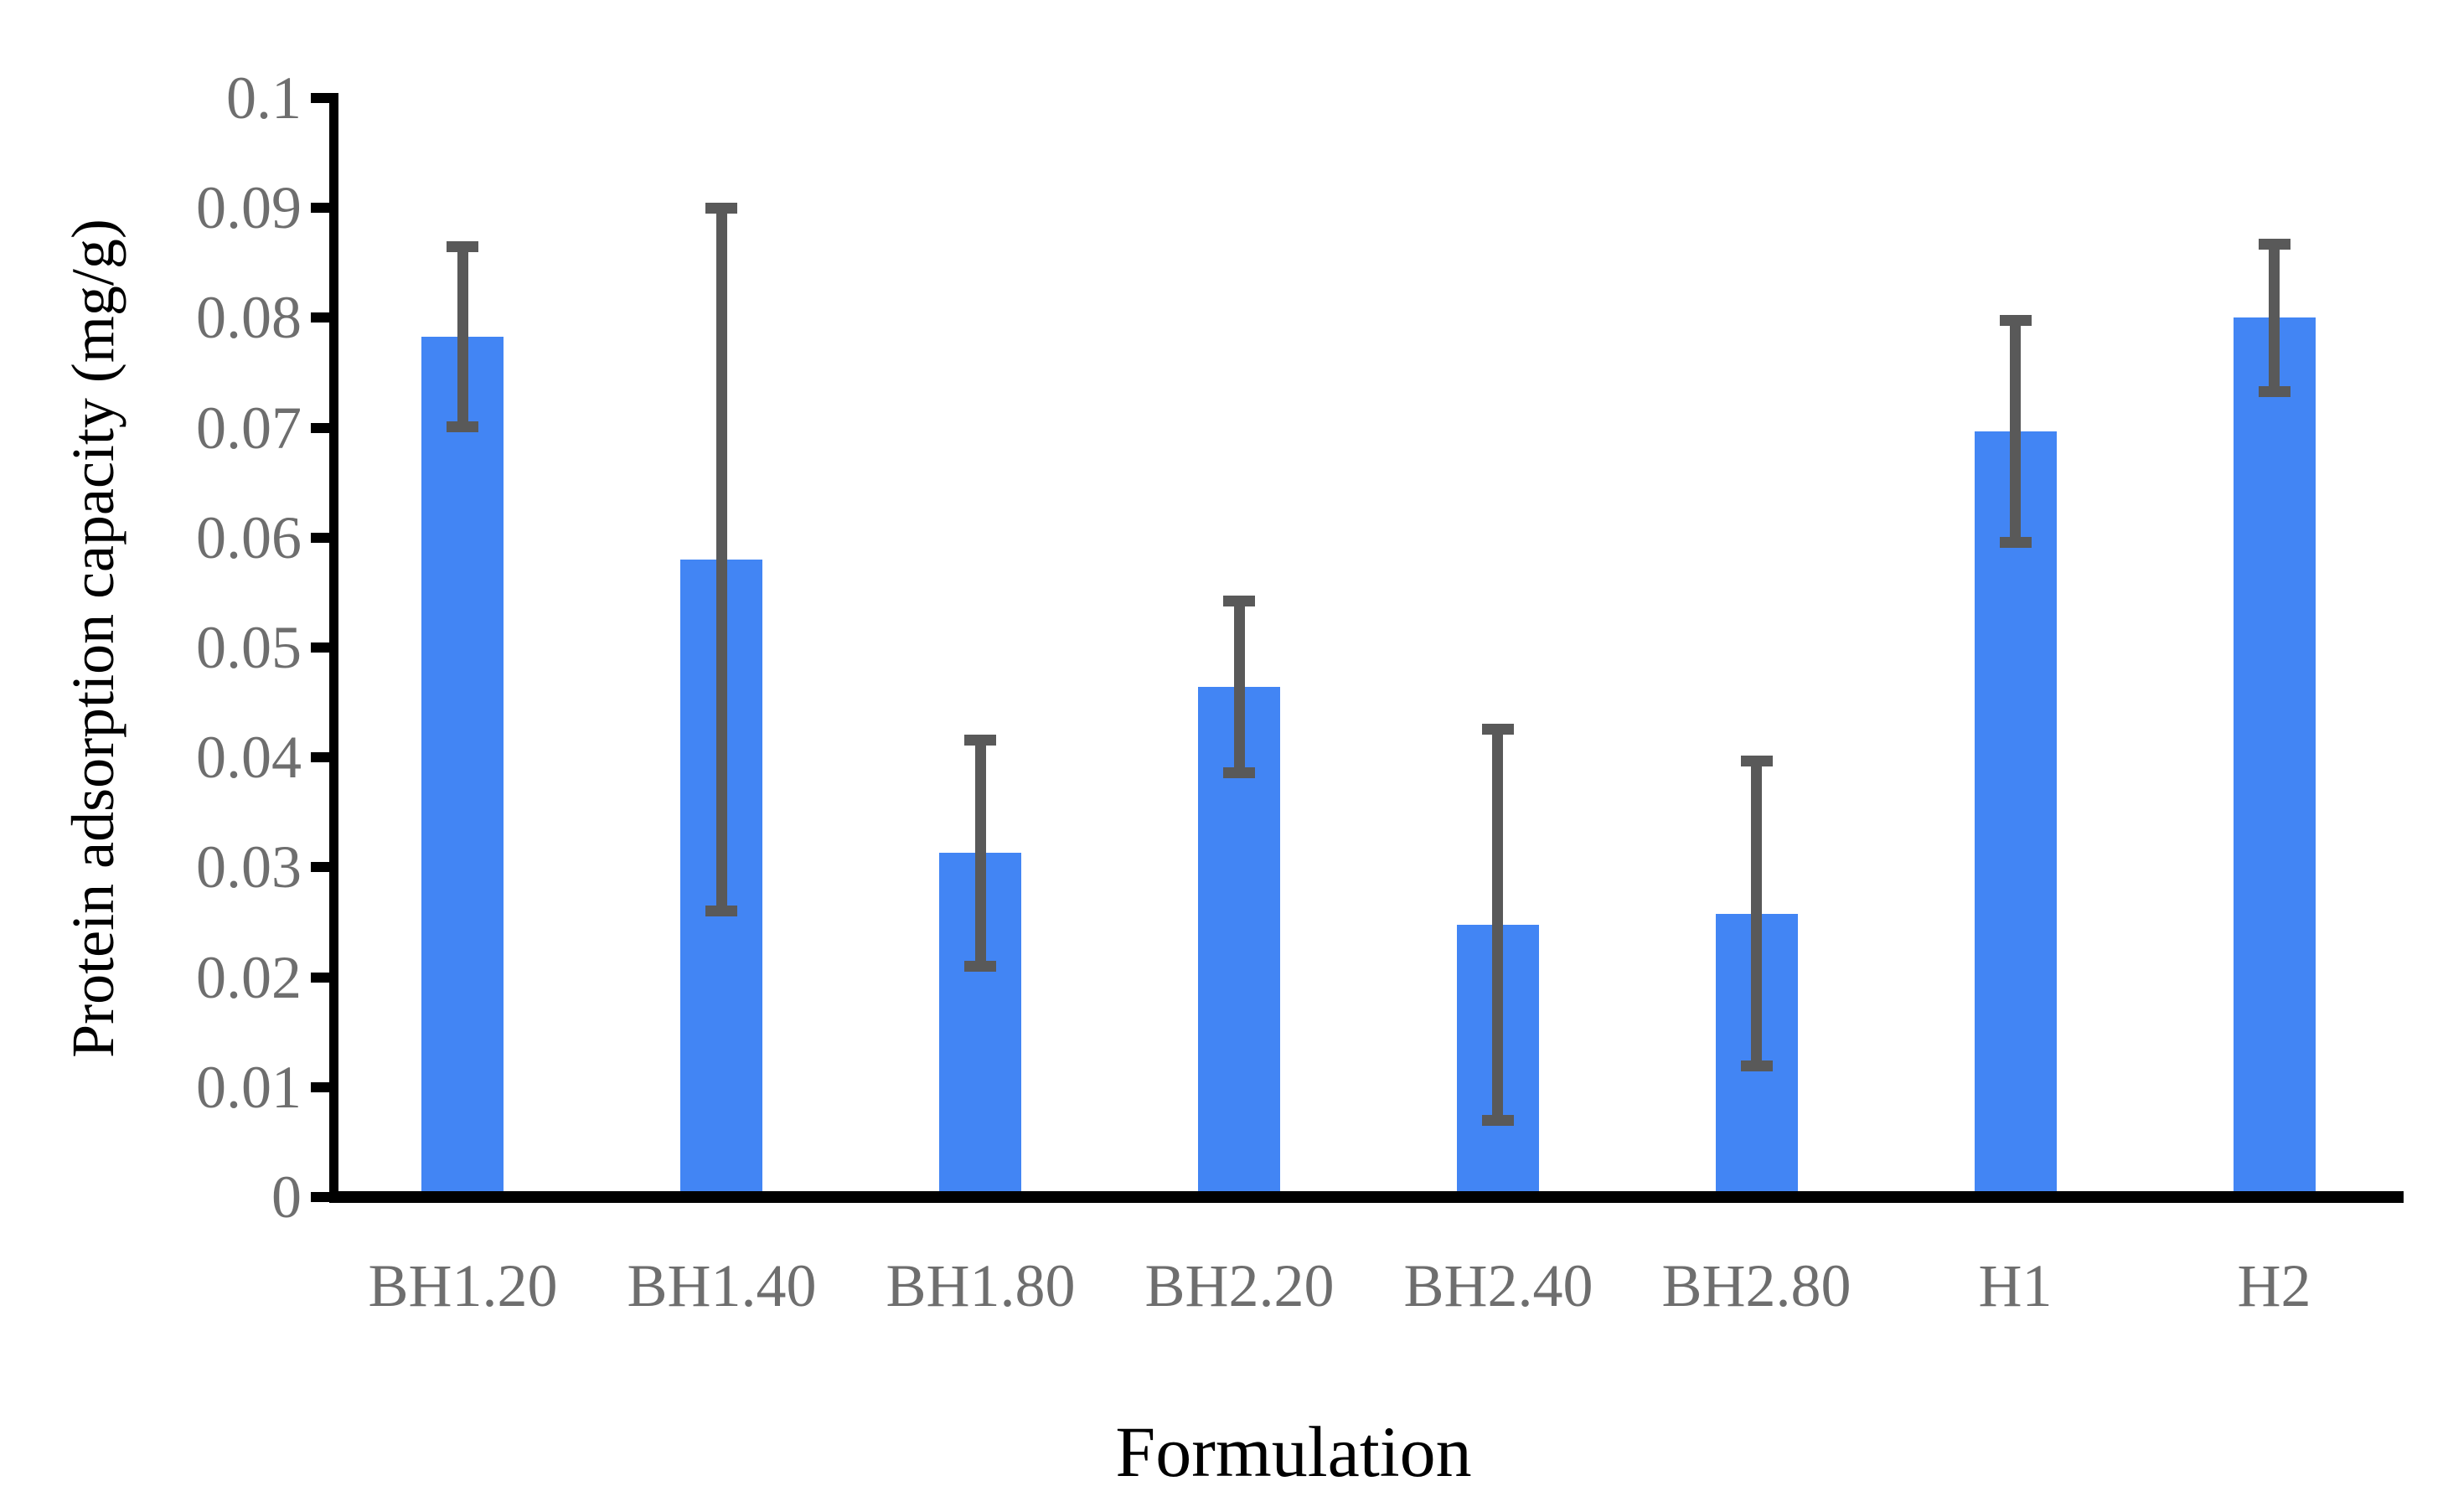 This screenshot has width=2448, height=1512. What do you see at coordinates (981, 1285) in the screenshot?
I see `category-label: BH1.80` at bounding box center [981, 1285].